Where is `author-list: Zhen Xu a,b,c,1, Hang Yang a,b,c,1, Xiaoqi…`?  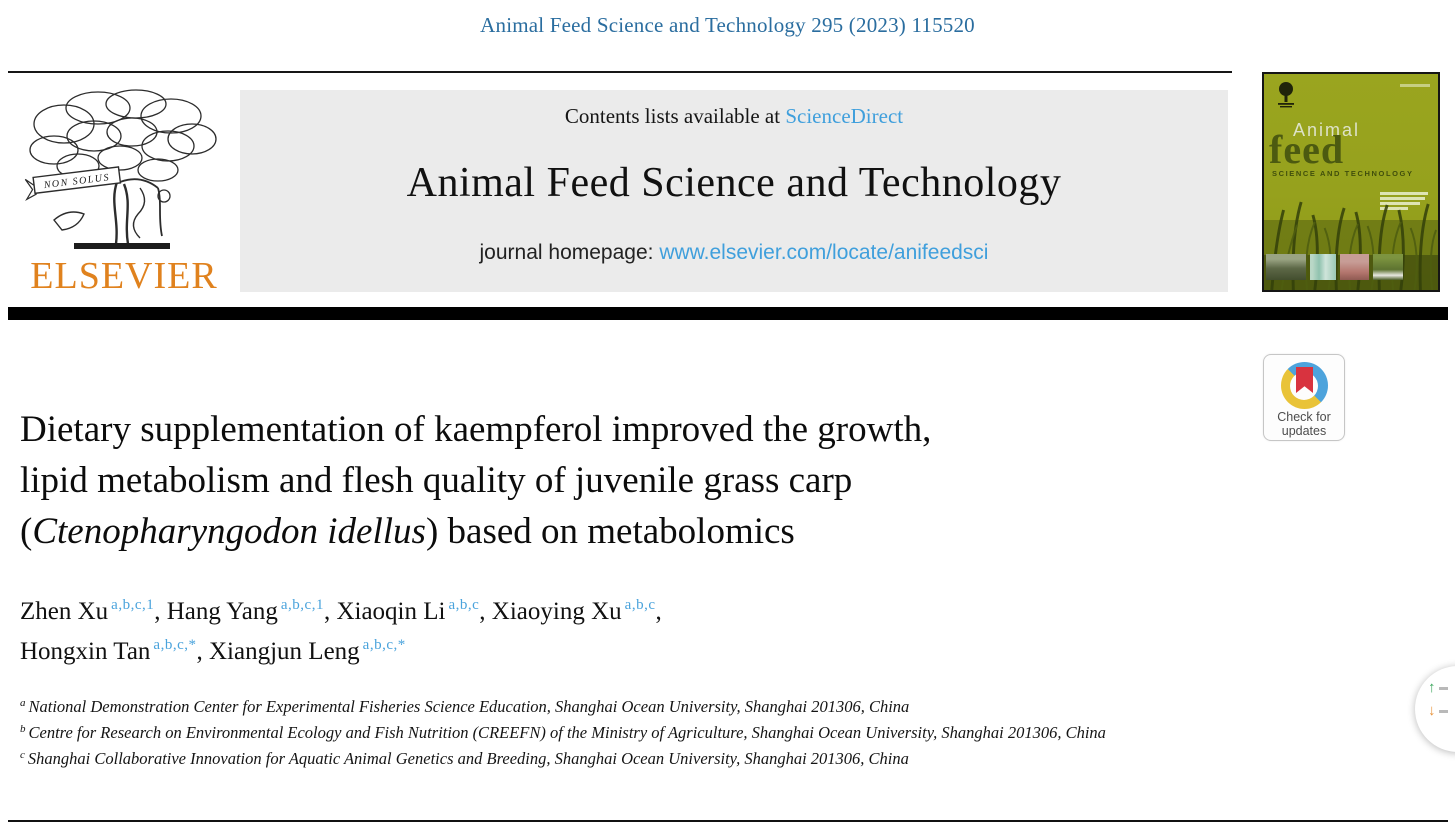 author-list: Zhen Xu a,b,c,1, Hang Yang a,b,c,1, Xiaoqi… is located at coordinates (341, 632).